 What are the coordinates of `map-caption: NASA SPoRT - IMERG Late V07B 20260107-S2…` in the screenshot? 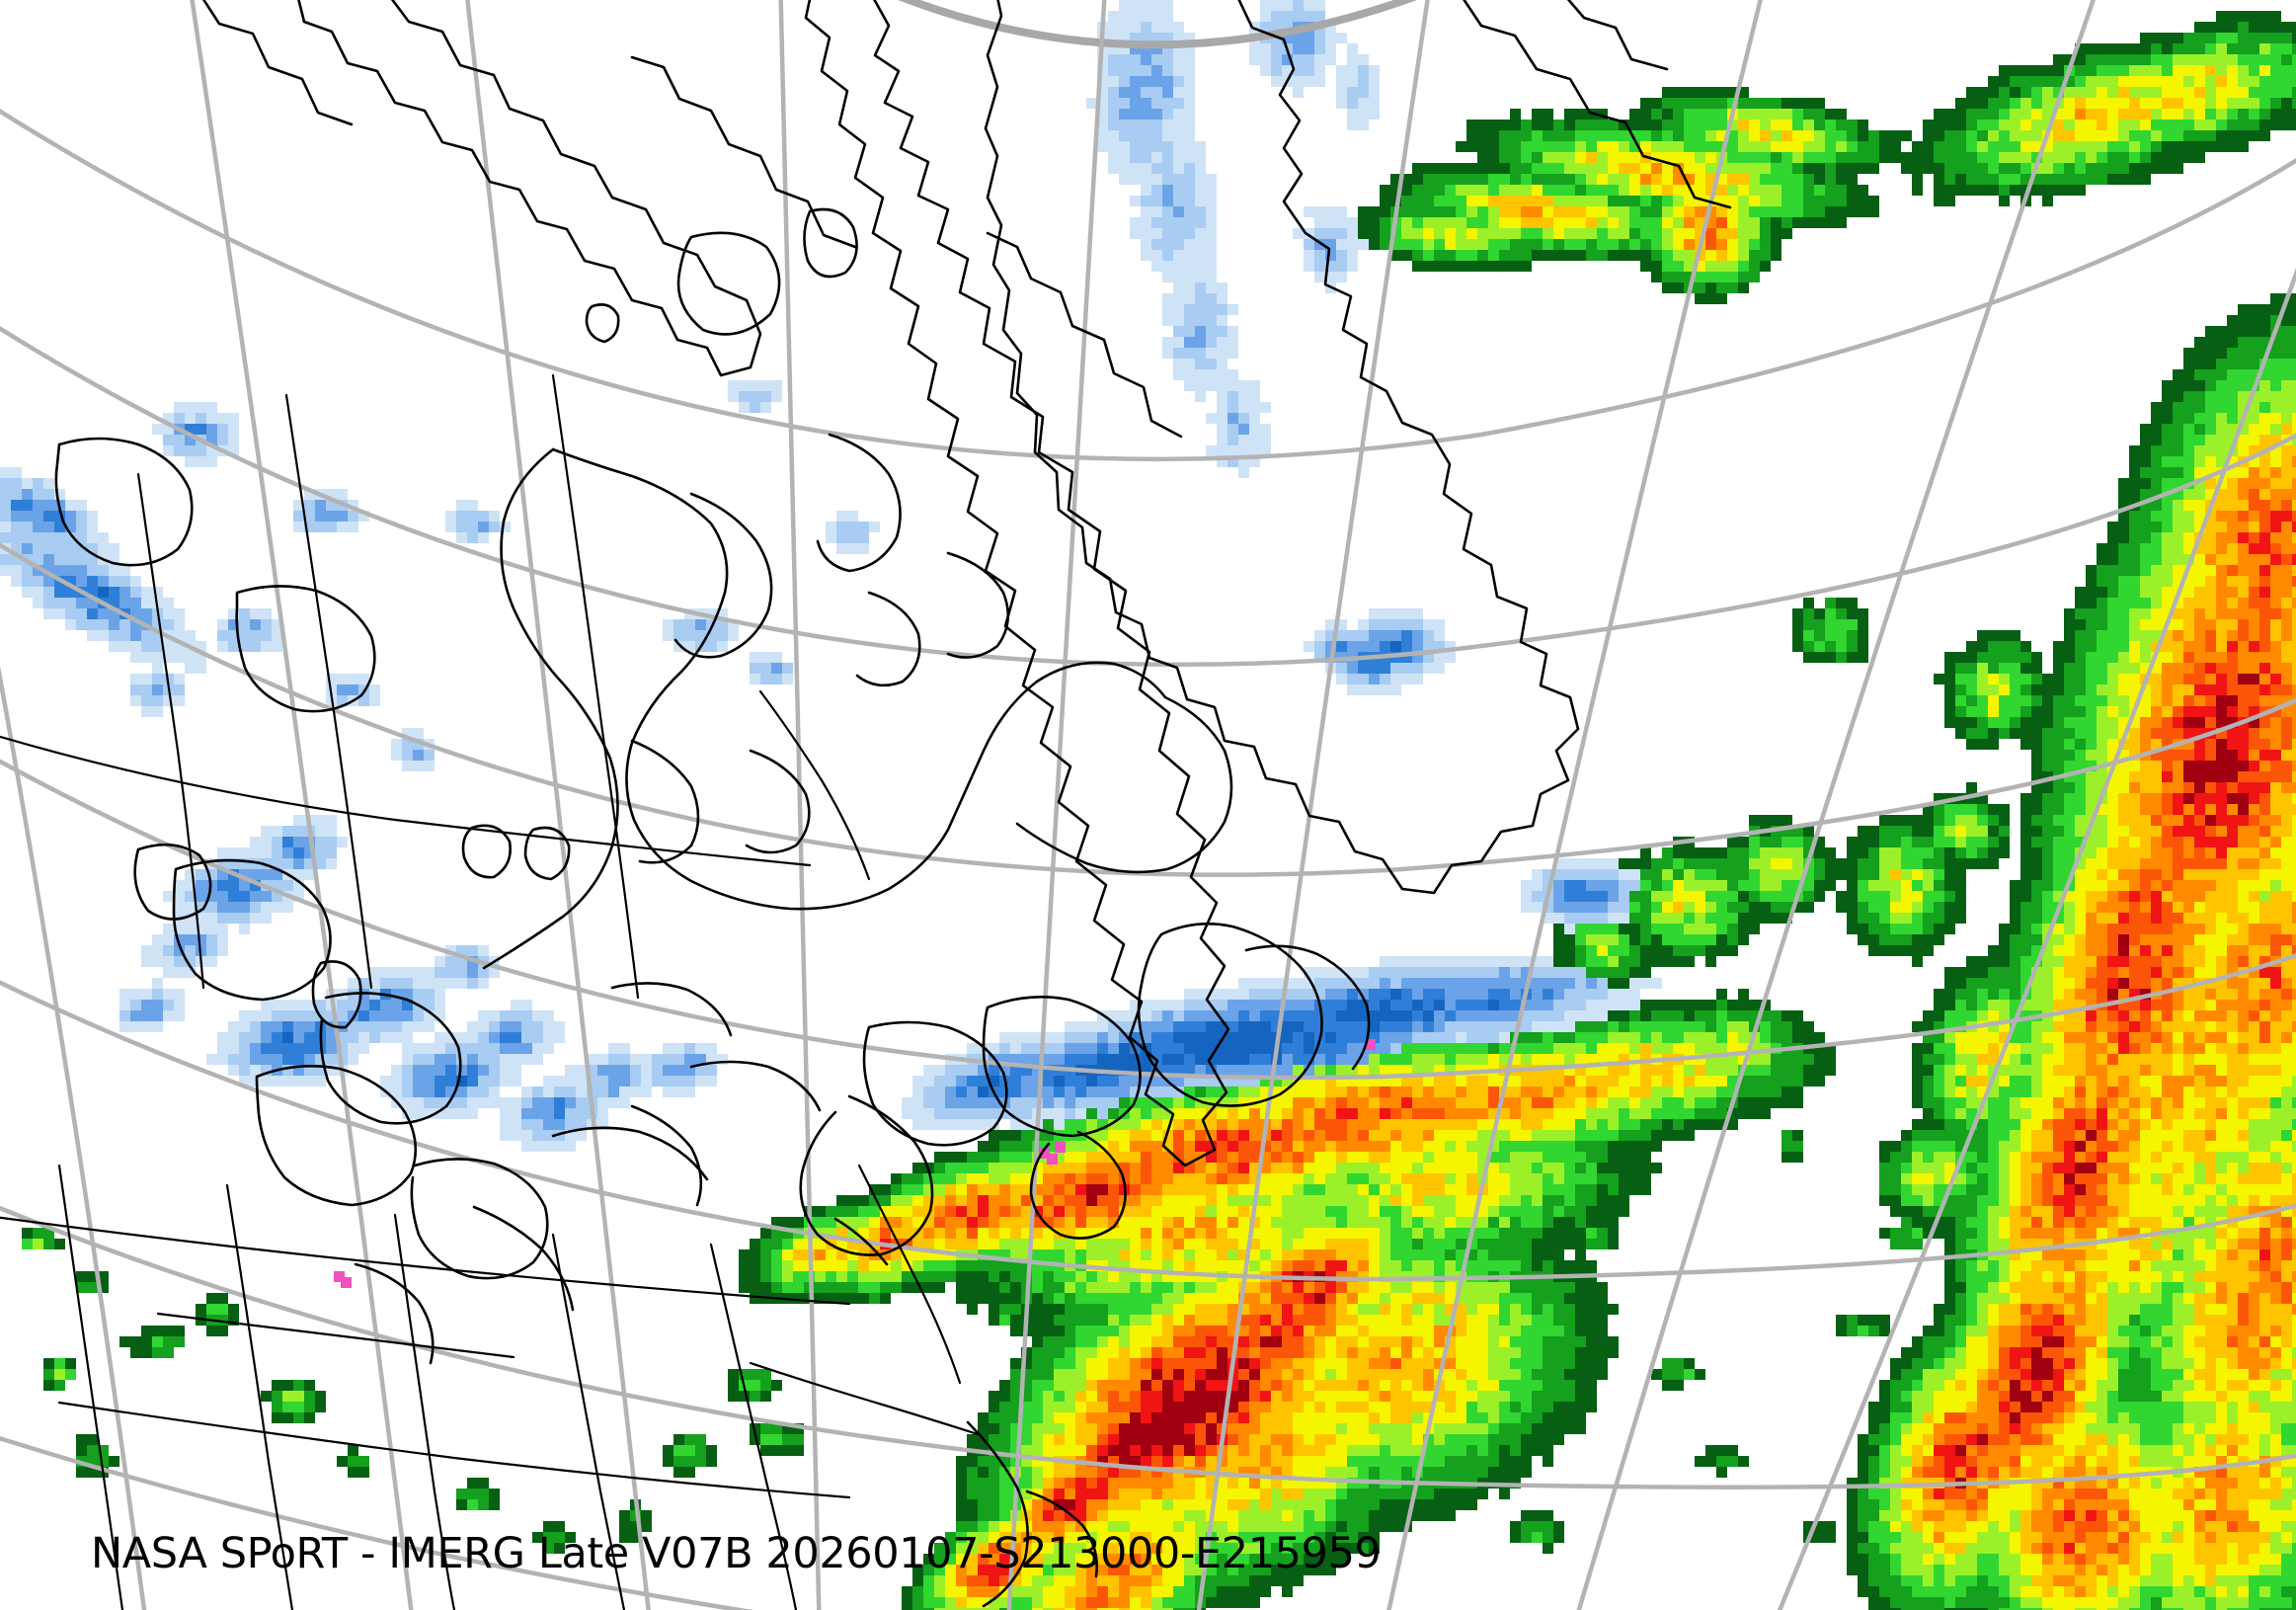 It's located at (737, 1553).